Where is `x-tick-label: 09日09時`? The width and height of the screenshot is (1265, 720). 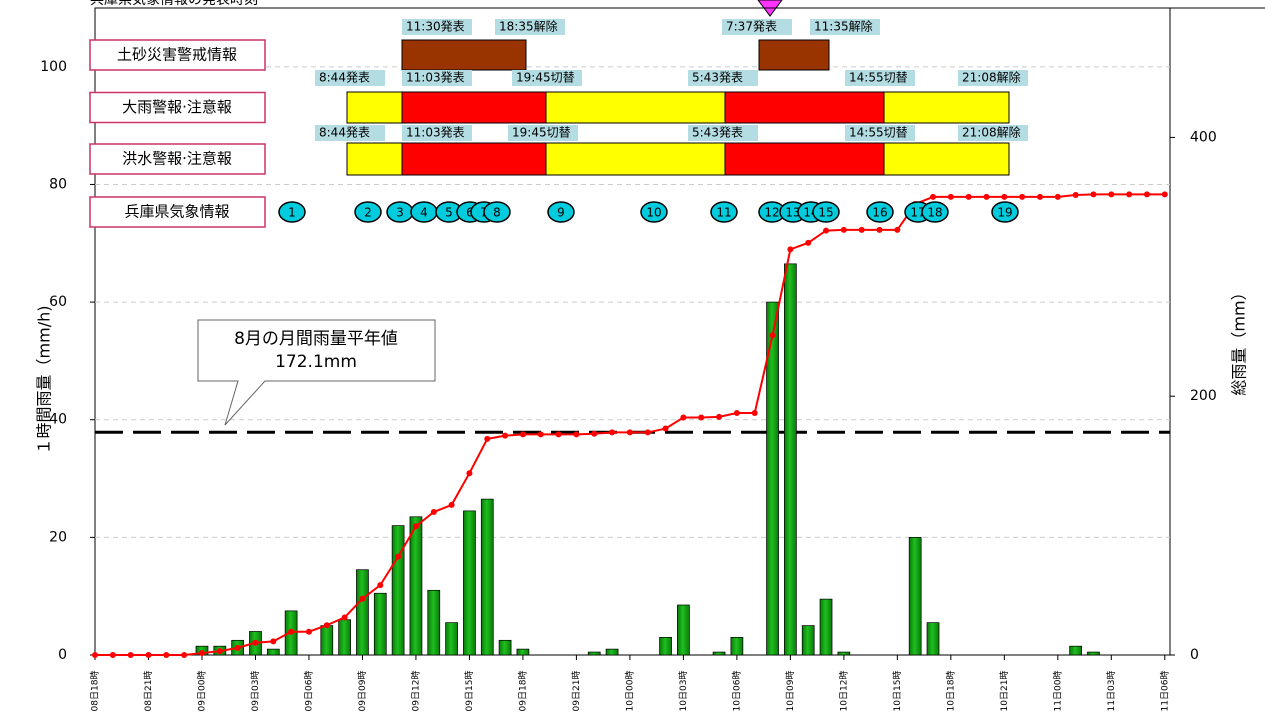
x-tick-label: 09日09時 is located at coordinates (362, 691).